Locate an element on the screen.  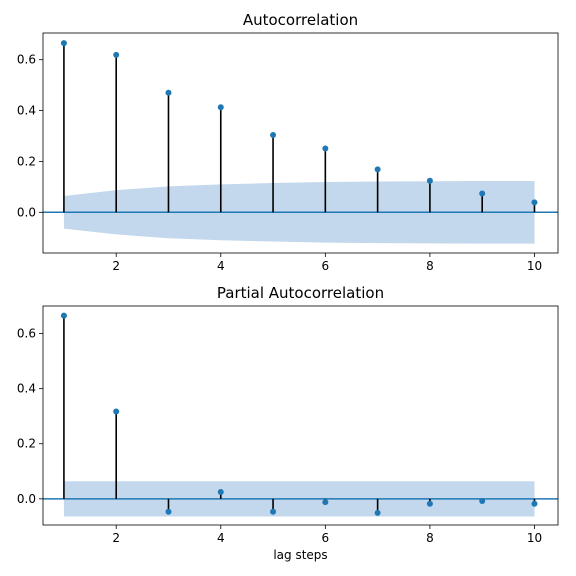
chart-title: Partial Autocorrelation is located at coordinates (300, 293).